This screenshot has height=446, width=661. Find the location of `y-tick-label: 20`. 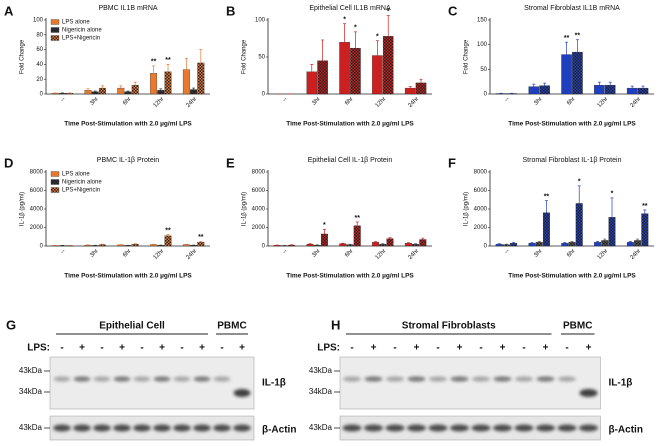

y-tick-label: 20 is located at coordinates (39, 80).